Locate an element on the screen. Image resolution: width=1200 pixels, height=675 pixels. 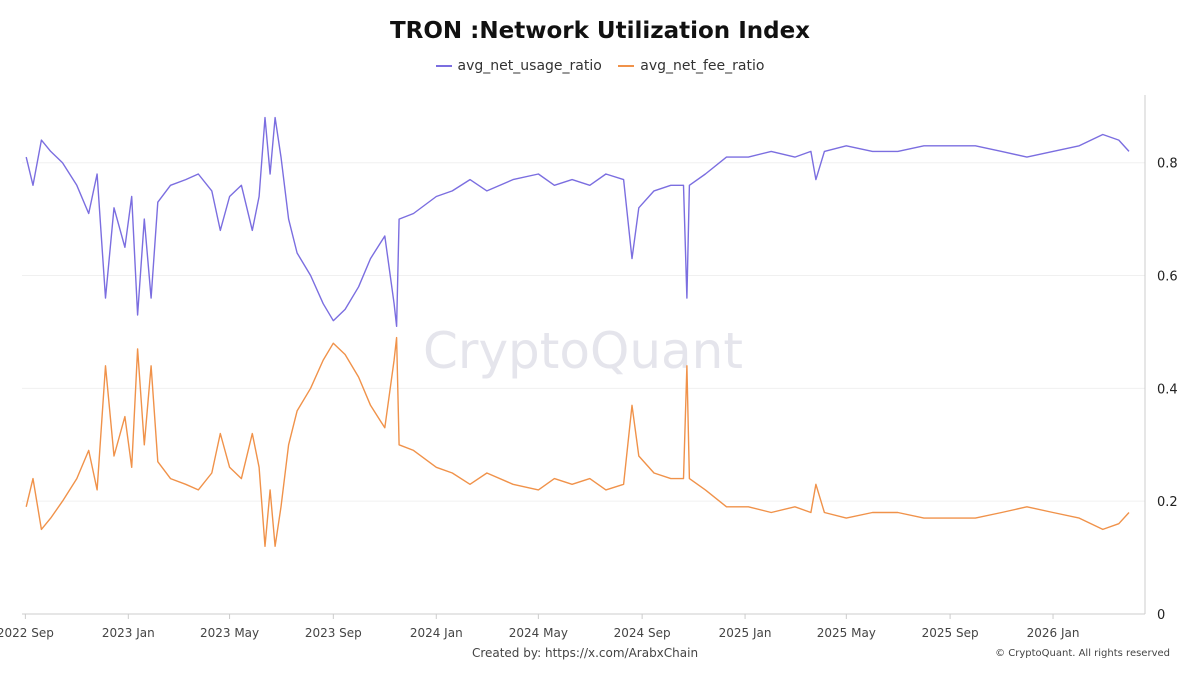
created-by-label: Created by: is located at coordinates (506, 653).